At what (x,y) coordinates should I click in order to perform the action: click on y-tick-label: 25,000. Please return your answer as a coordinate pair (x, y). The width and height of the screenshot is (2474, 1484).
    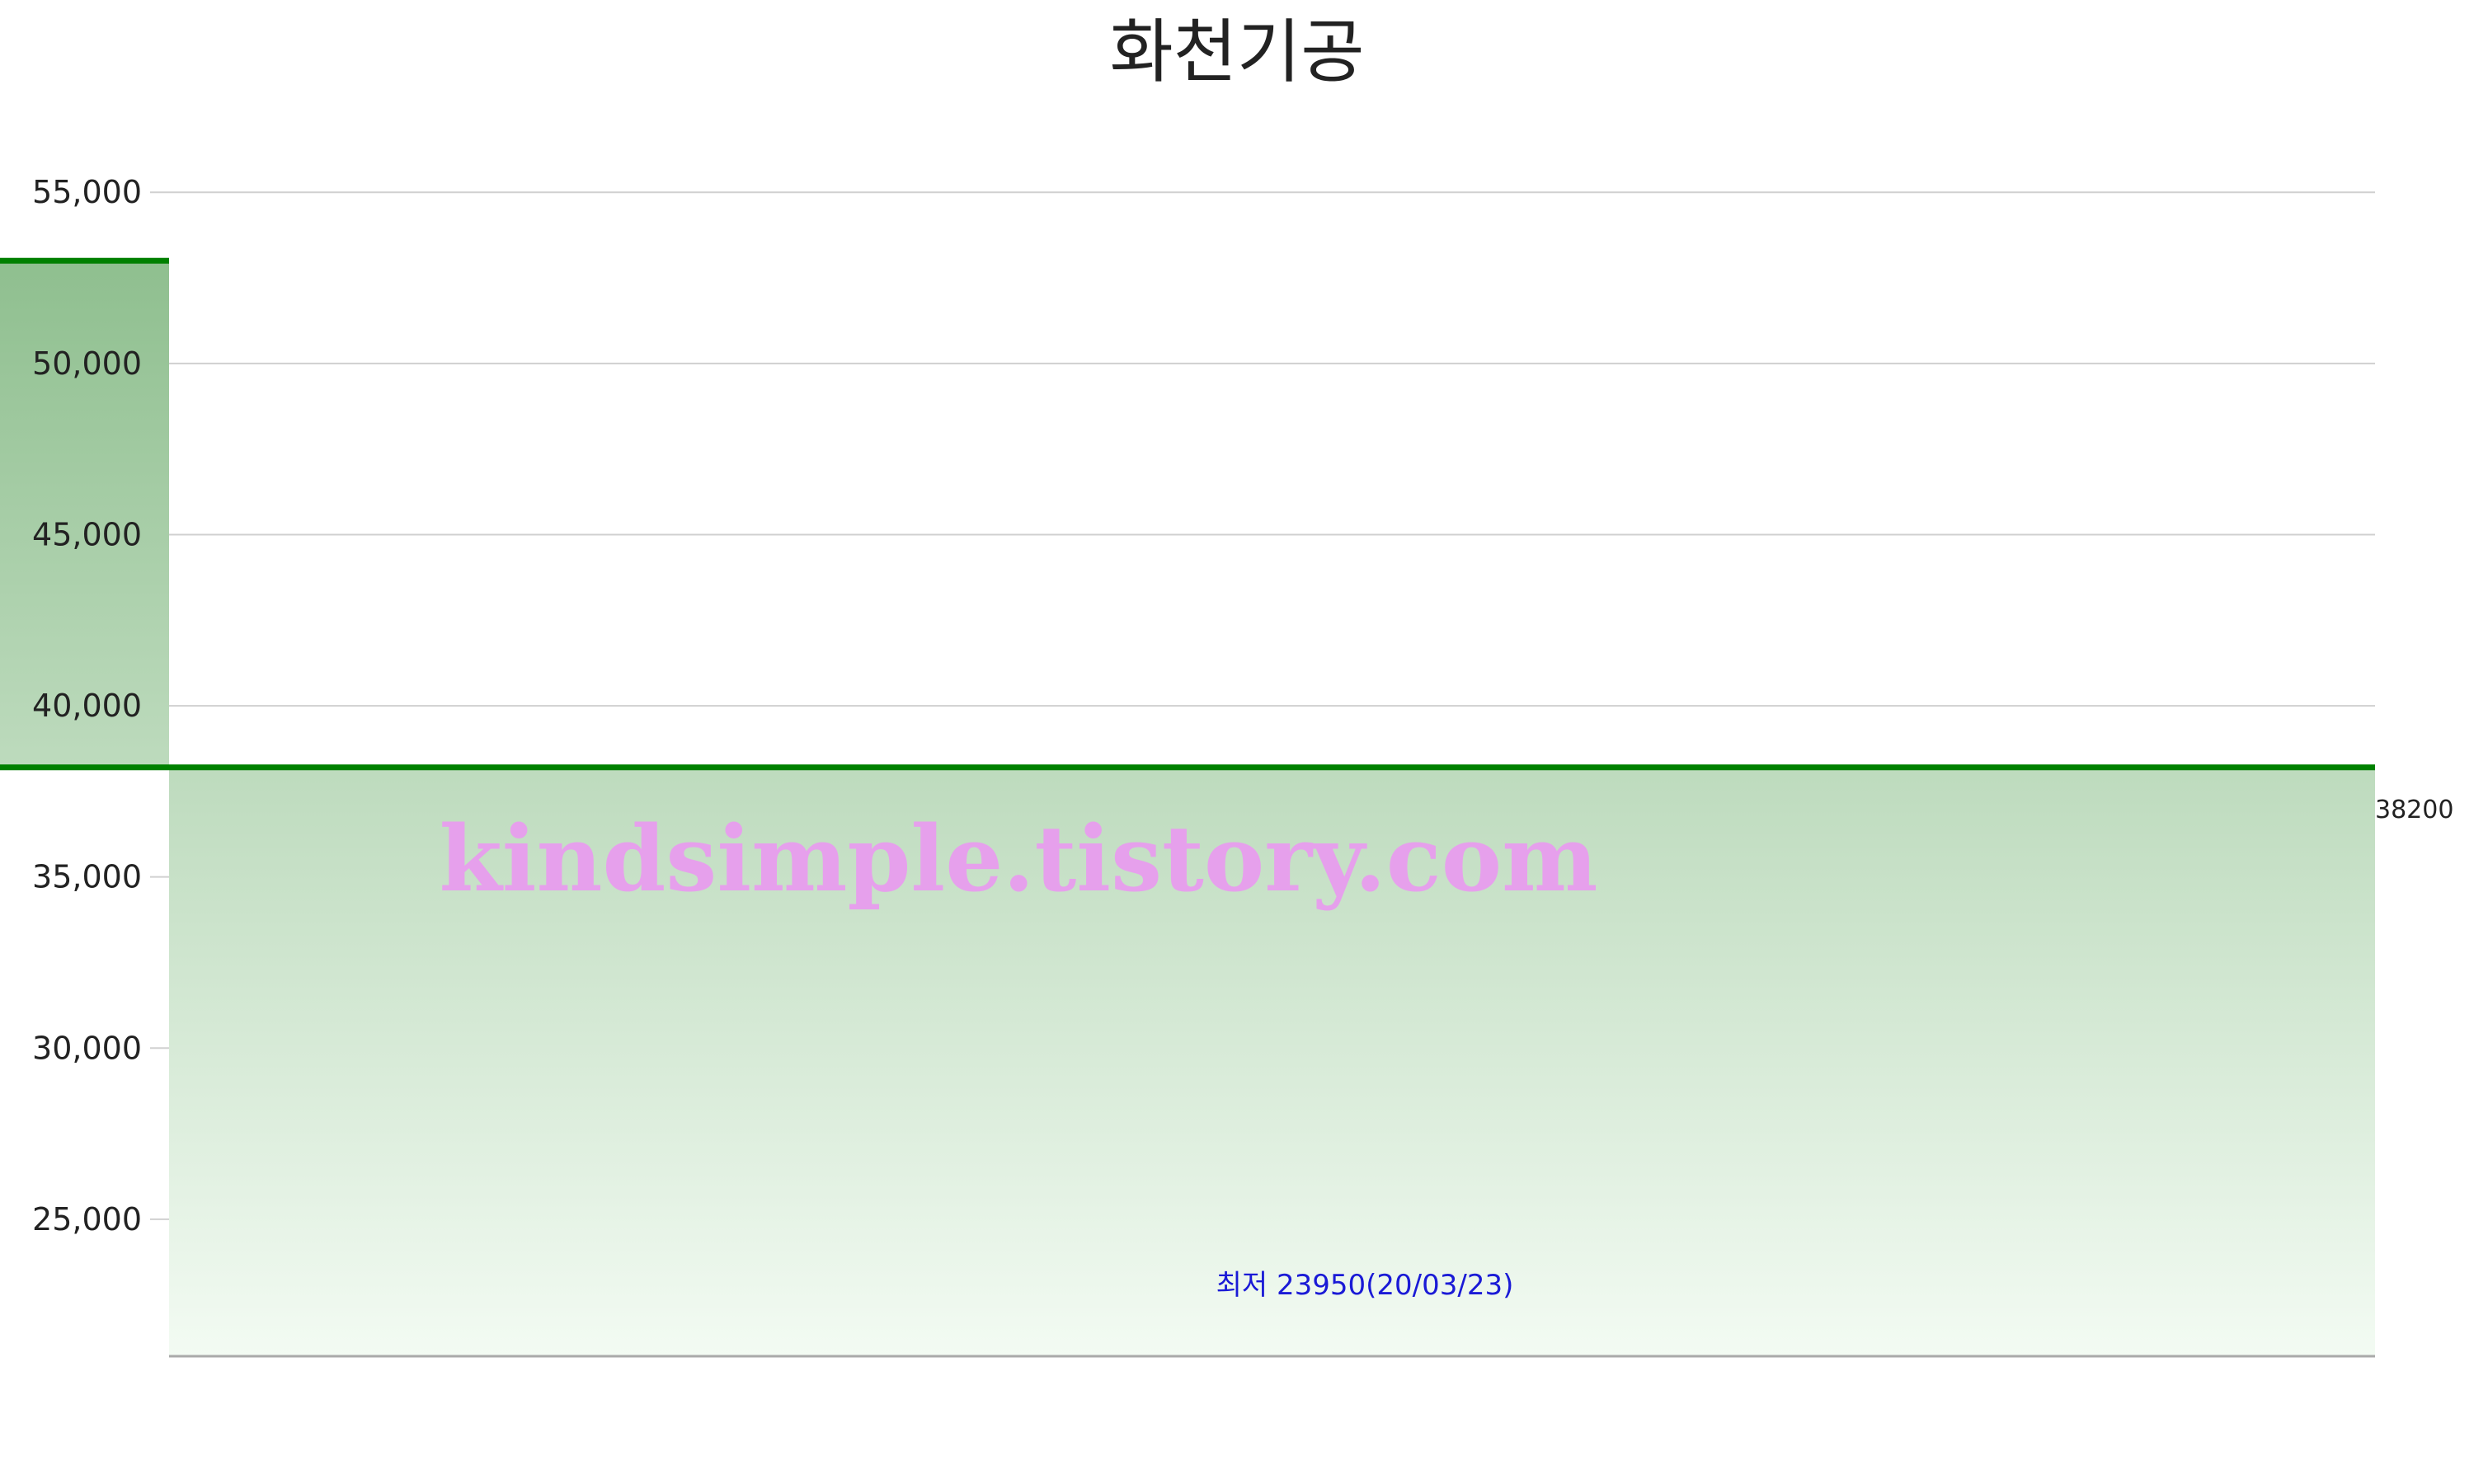
    Looking at the image, I should click on (87, 1219).